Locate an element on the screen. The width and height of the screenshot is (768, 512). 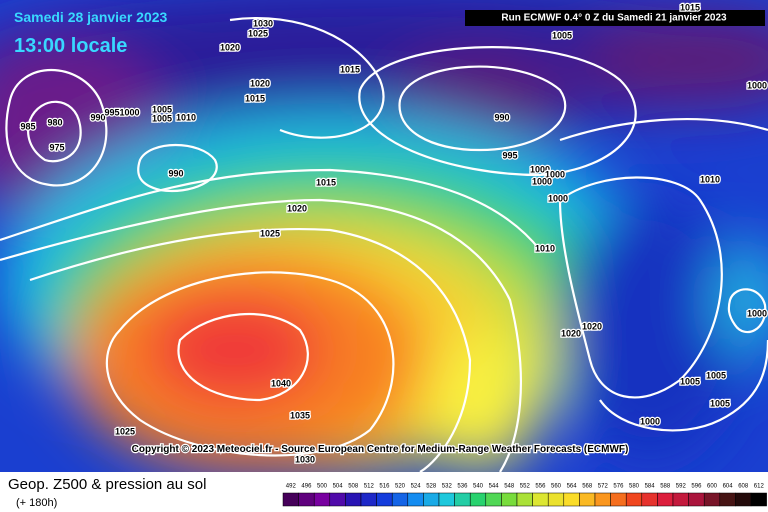
run-box is located at coordinates (615, 18).